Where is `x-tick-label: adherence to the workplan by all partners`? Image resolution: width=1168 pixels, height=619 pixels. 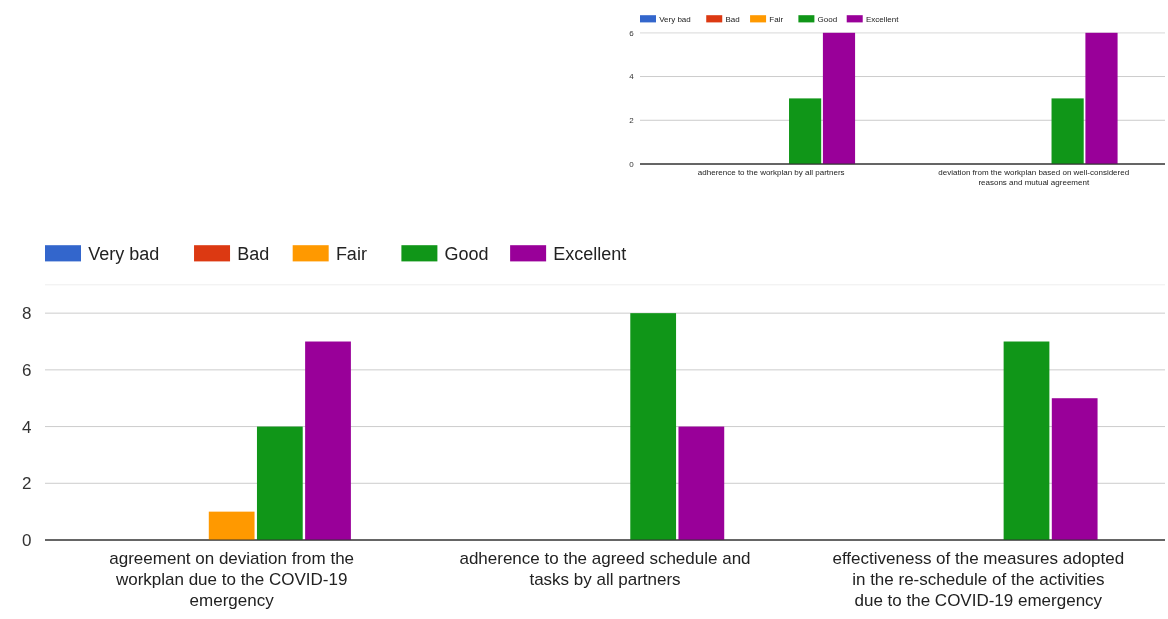
x-tick-label: adherence to the workplan by all partners is located at coordinates (771, 173).